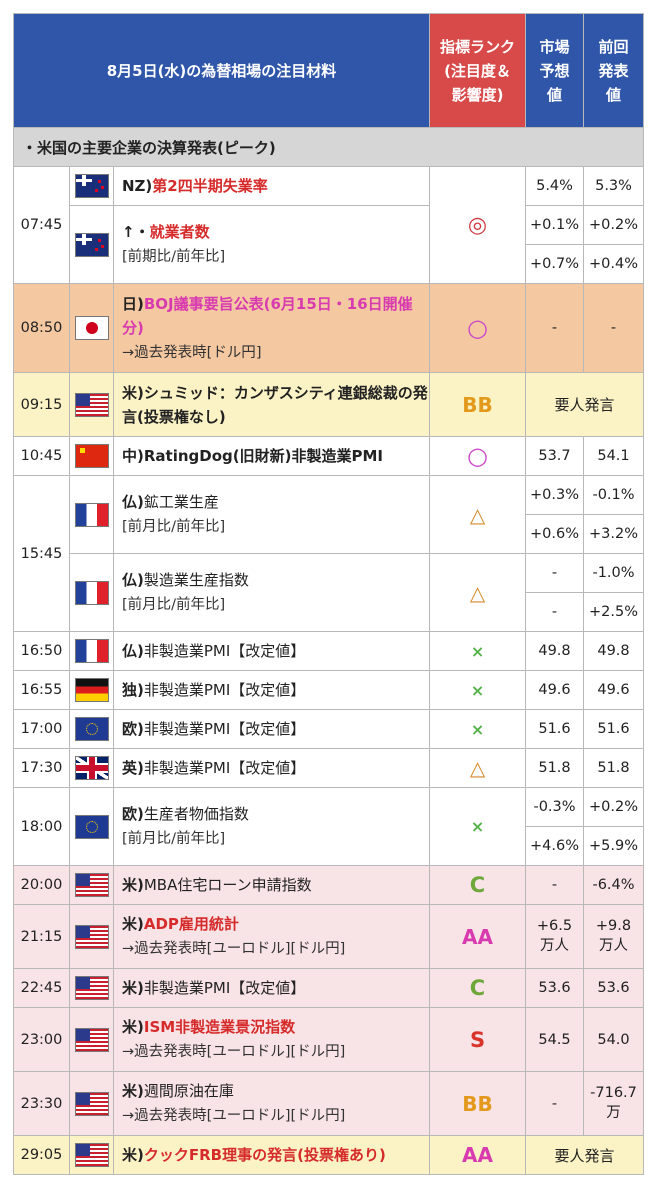 This screenshot has width=656, height=1200. Describe the element at coordinates (133, 502) in the screenshot. I see `country-label: 仏)` at that location.